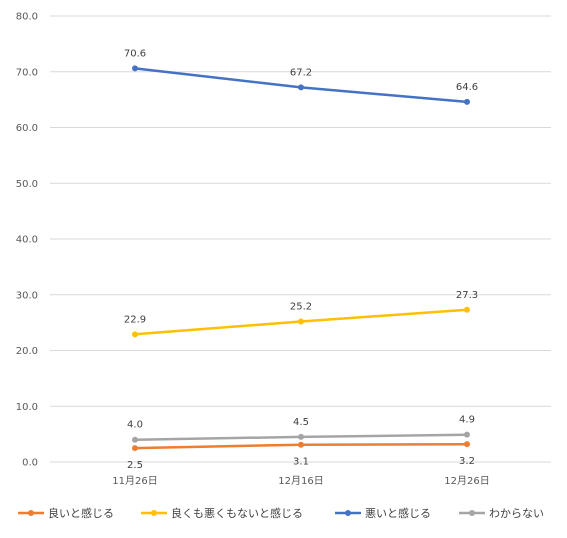 Image resolution: width=567 pixels, height=538 pixels. Describe the element at coordinates (27, 72) in the screenshot. I see `y-tick-label: 70.0` at that location.